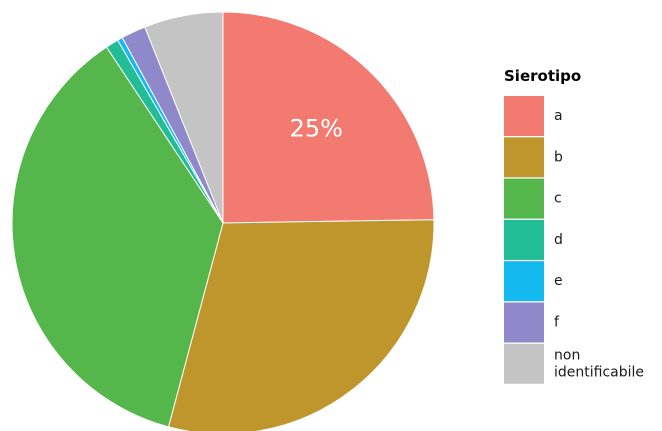 This screenshot has height=431, width=662. Describe the element at coordinates (558, 157) in the screenshot. I see `legend-label-b: b` at that location.